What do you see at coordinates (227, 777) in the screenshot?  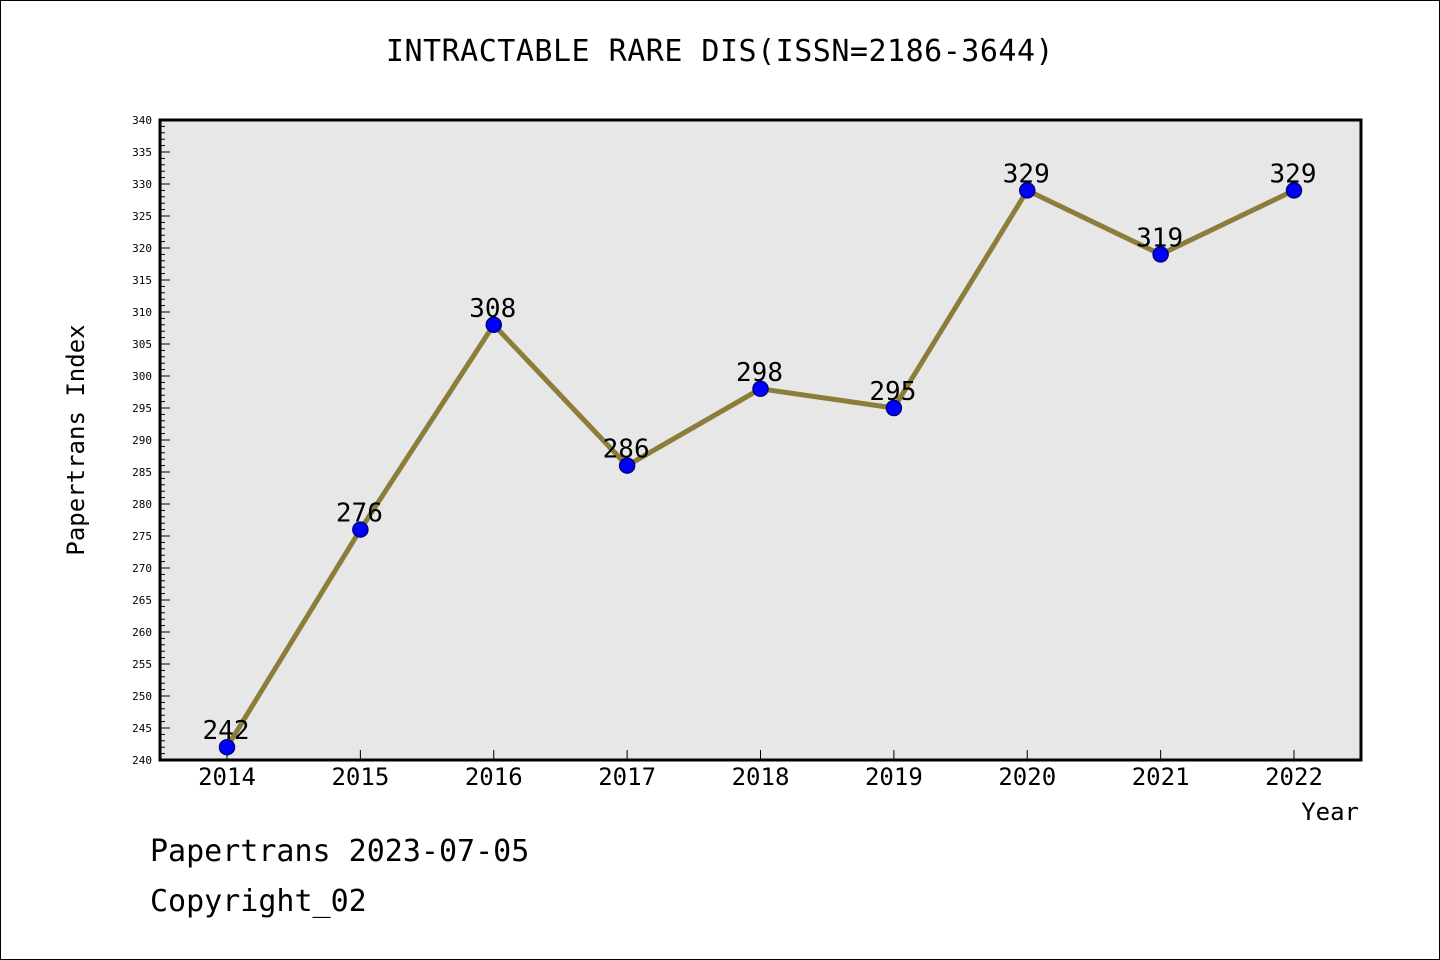 I see `x-tick-label: 2014` at bounding box center [227, 777].